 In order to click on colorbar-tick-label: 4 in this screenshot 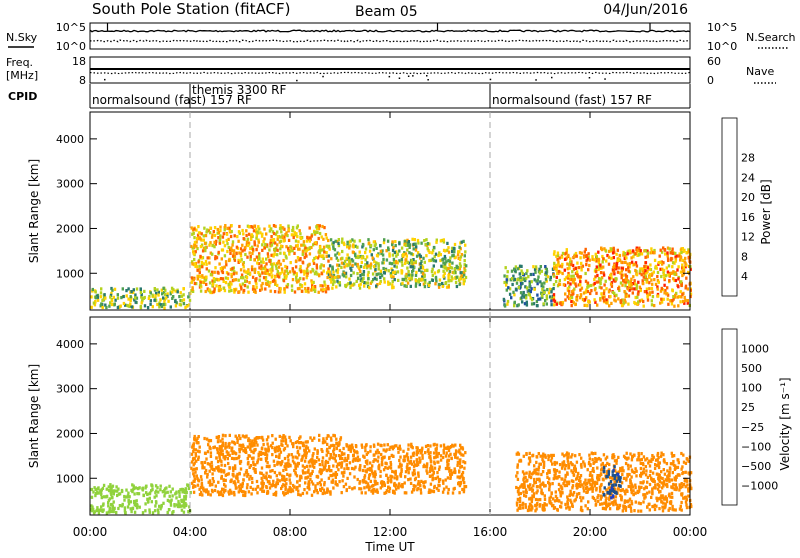, I will do `click(744, 276)`.